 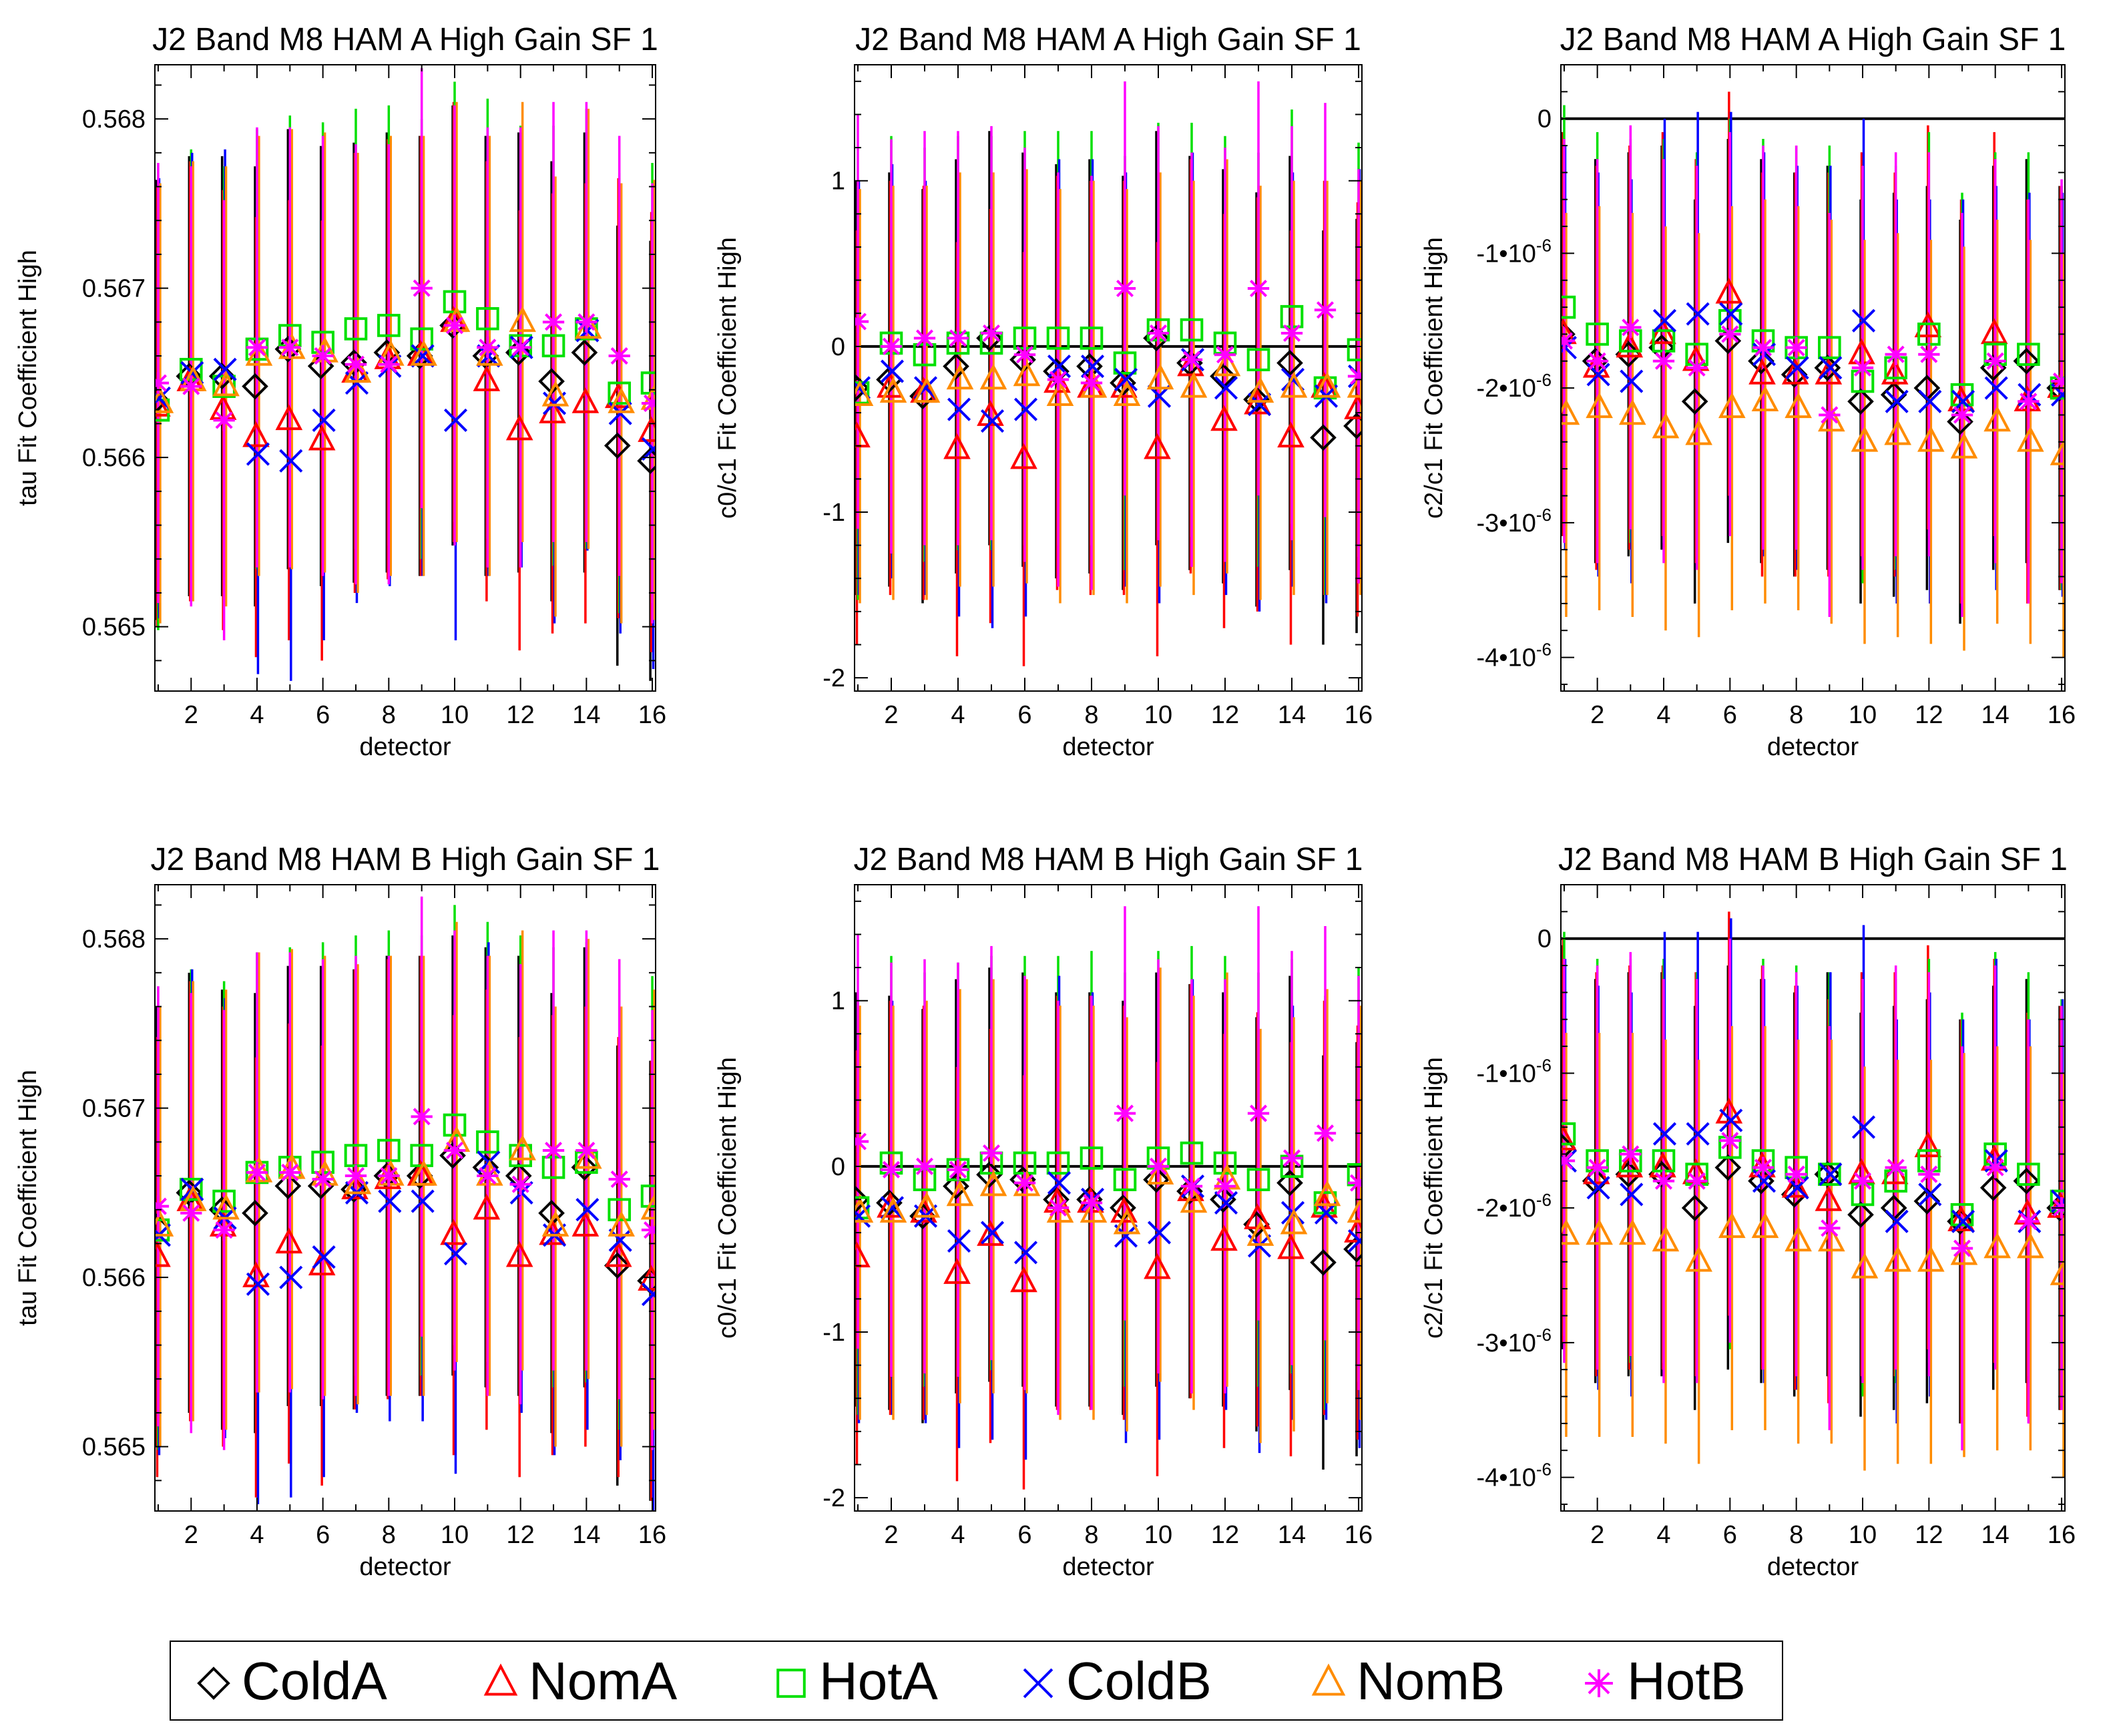 I want to click on chart-title: J2 Band M8 HAM B High Gain SF 1, so click(x=1108, y=859).